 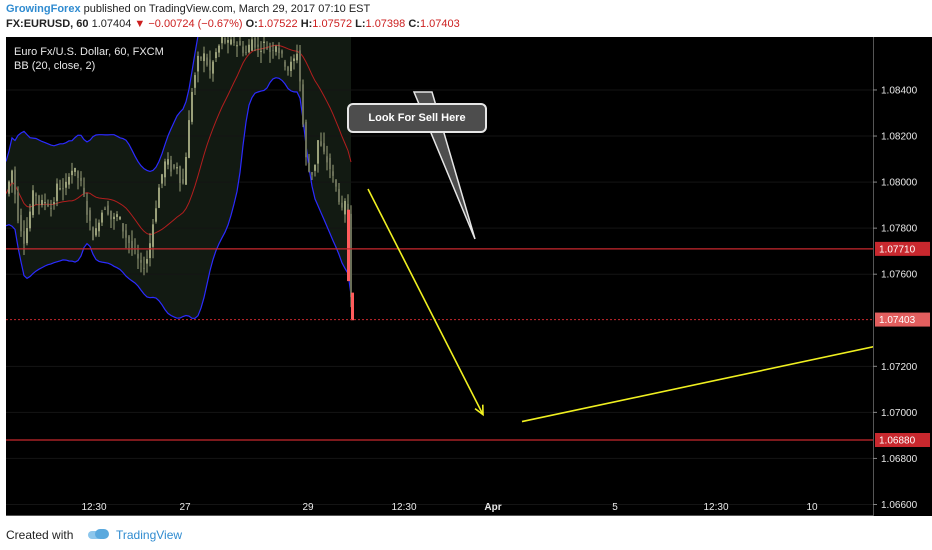 I want to click on price-tick-label: 1.06600, so click(x=899, y=505).